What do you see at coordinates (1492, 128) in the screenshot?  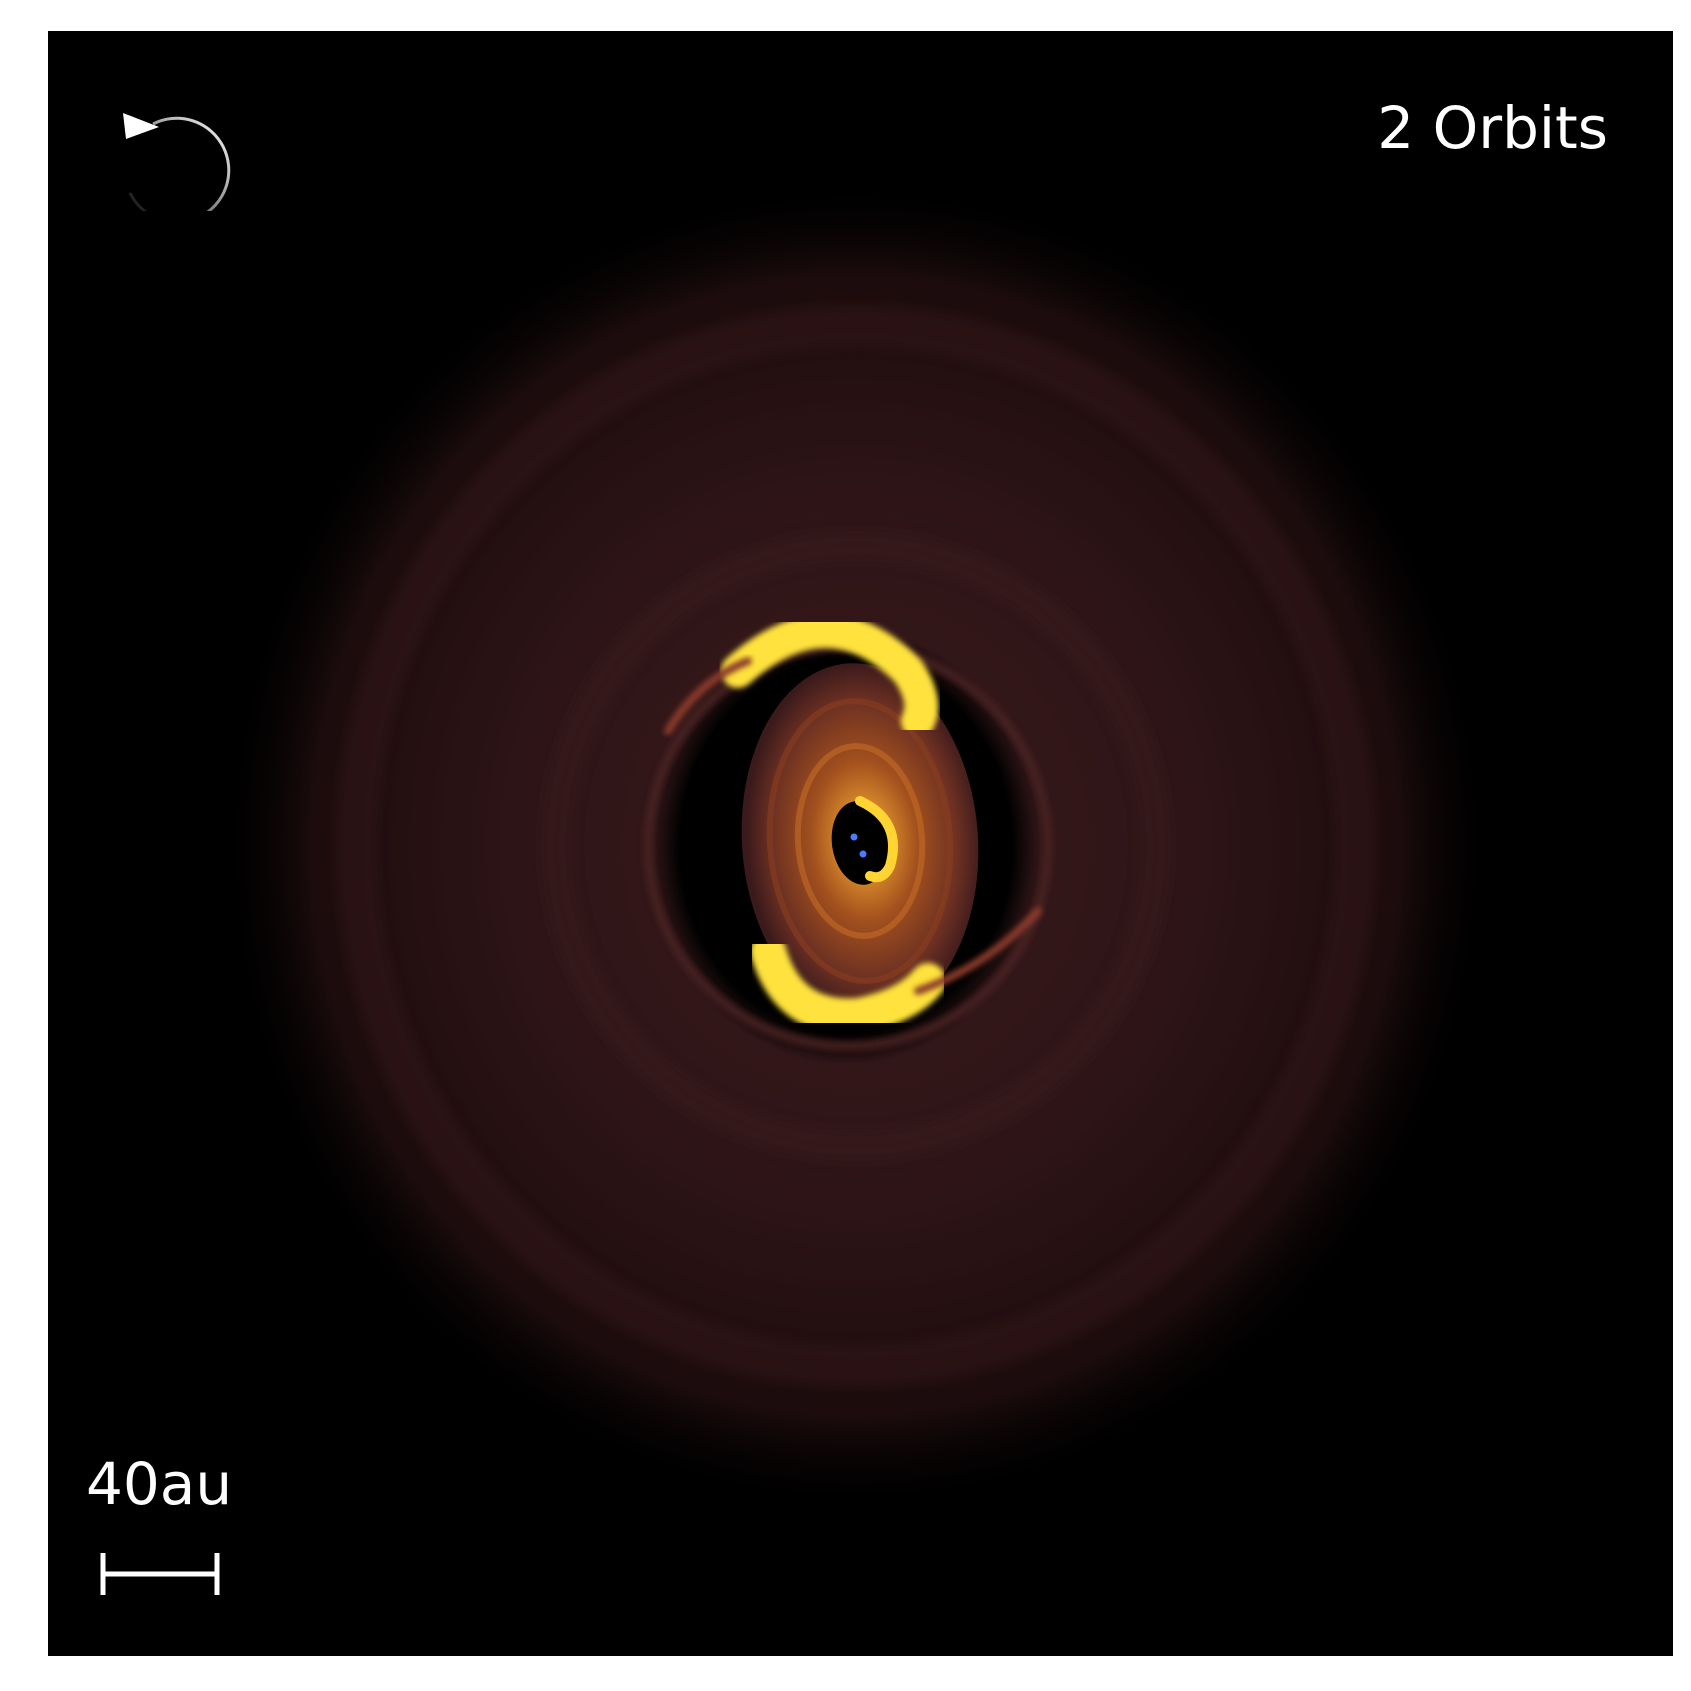 I see `orbit-count-label: 2 Orbits` at bounding box center [1492, 128].